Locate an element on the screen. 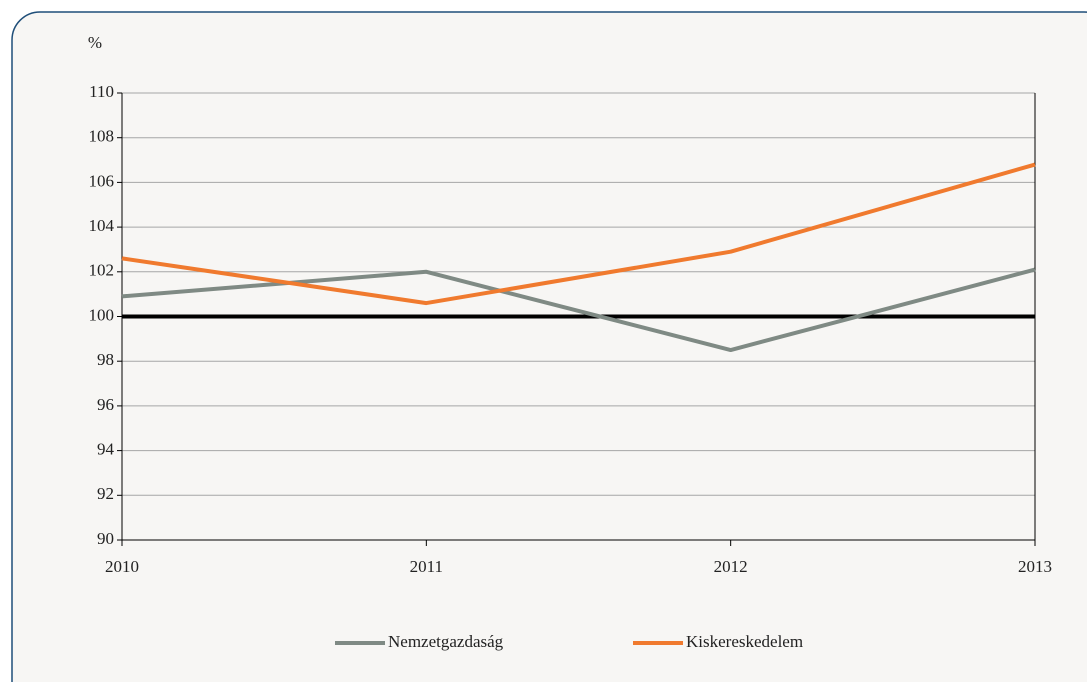  y-tick-label: 96 is located at coordinates (105, 404).